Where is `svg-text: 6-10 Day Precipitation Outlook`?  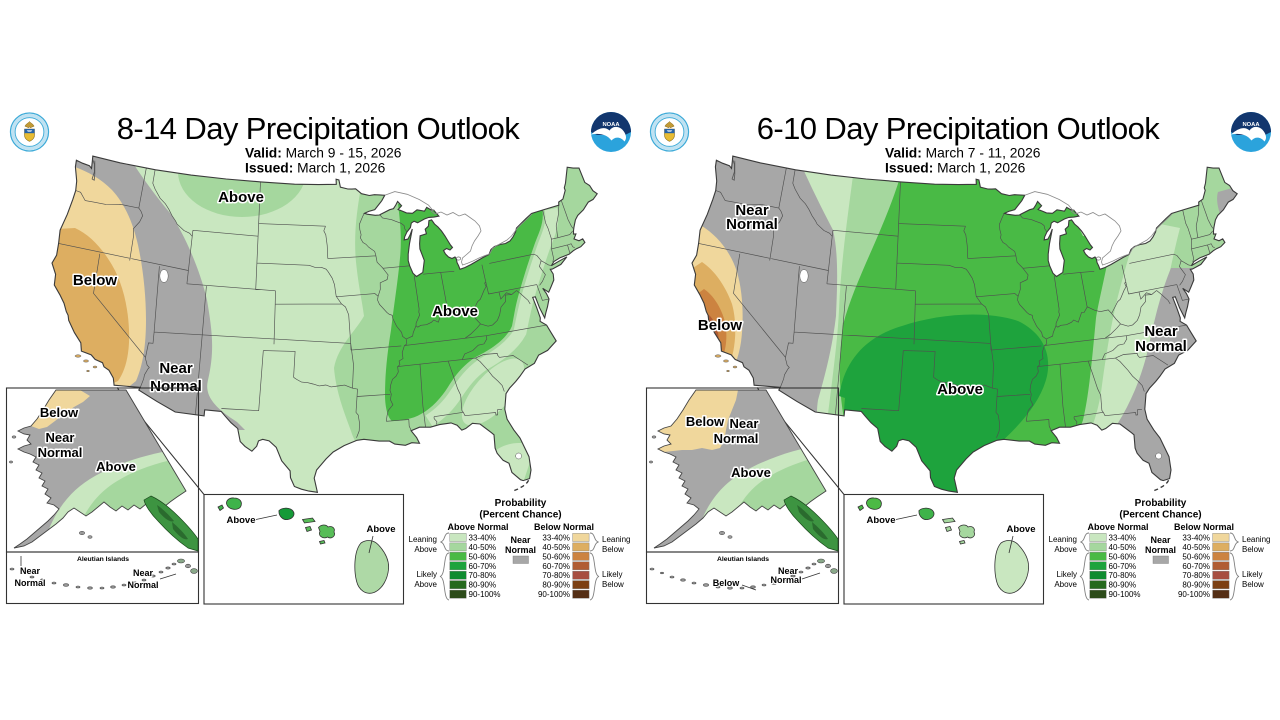 svg-text: 6-10 Day Precipitation Outlook is located at coordinates (959, 128).